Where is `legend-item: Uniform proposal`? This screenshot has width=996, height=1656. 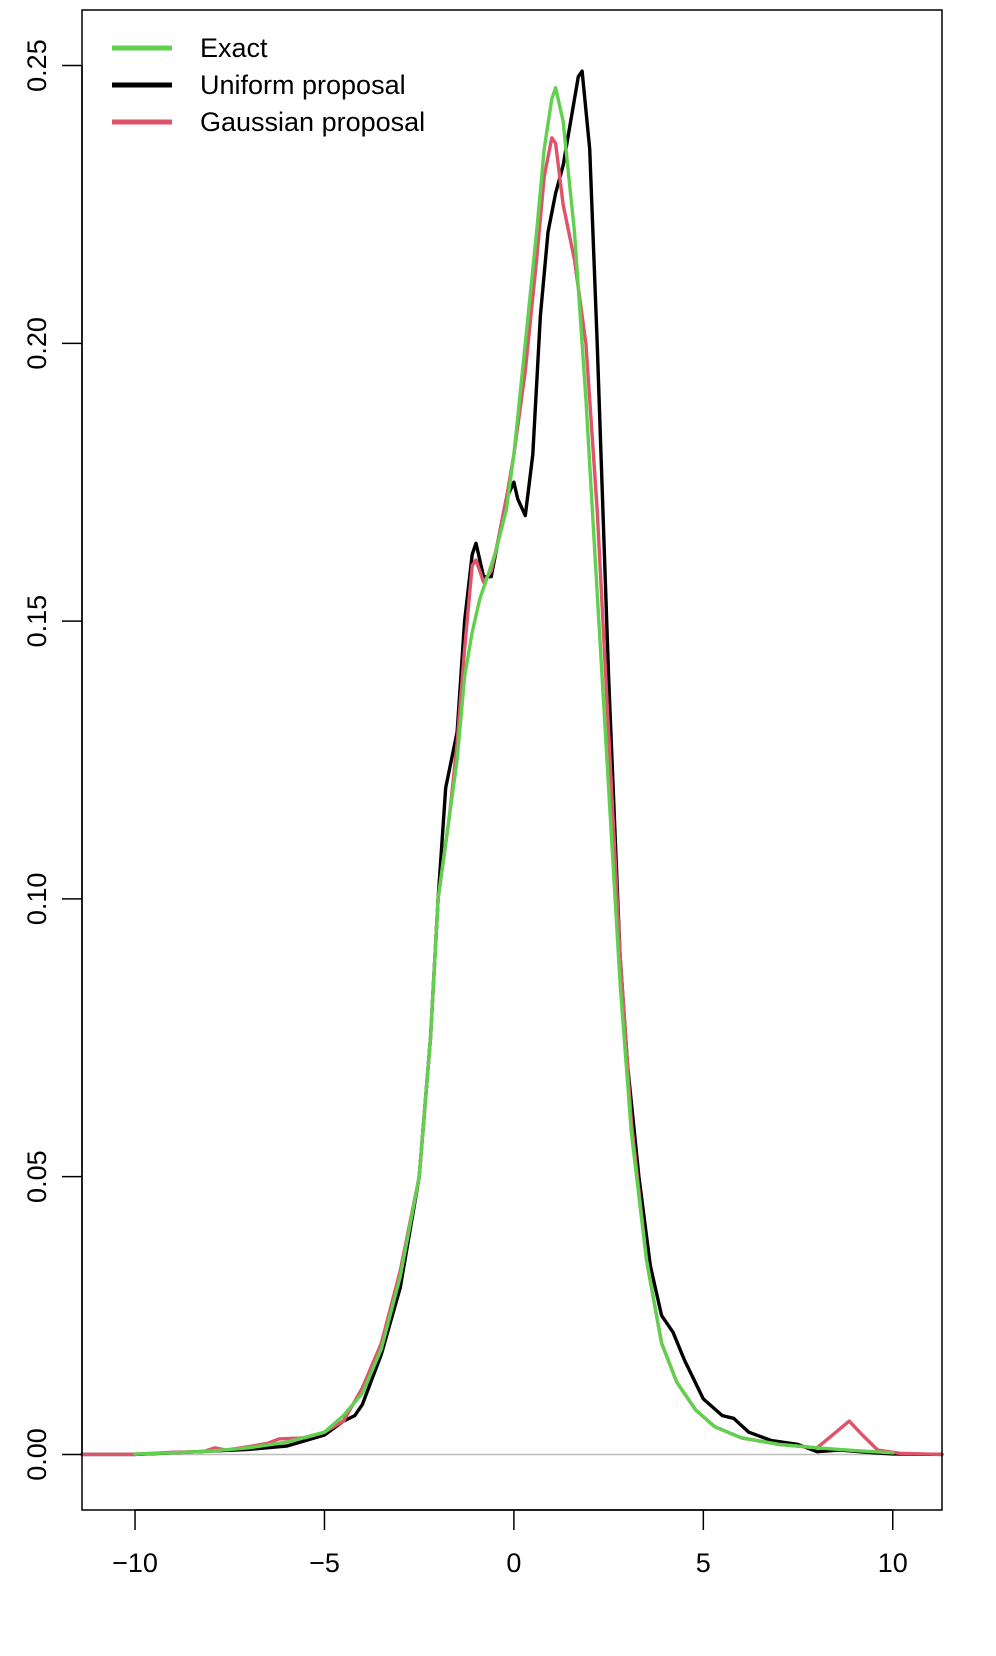 legend-item: Uniform proposal is located at coordinates (259, 85).